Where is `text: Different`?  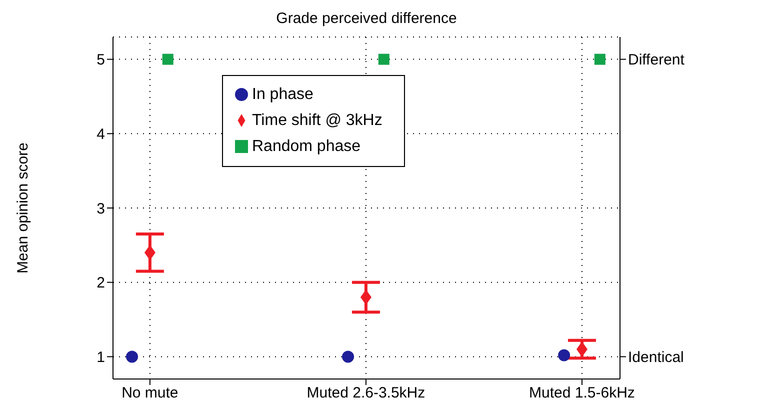 text: Different is located at coordinates (657, 60).